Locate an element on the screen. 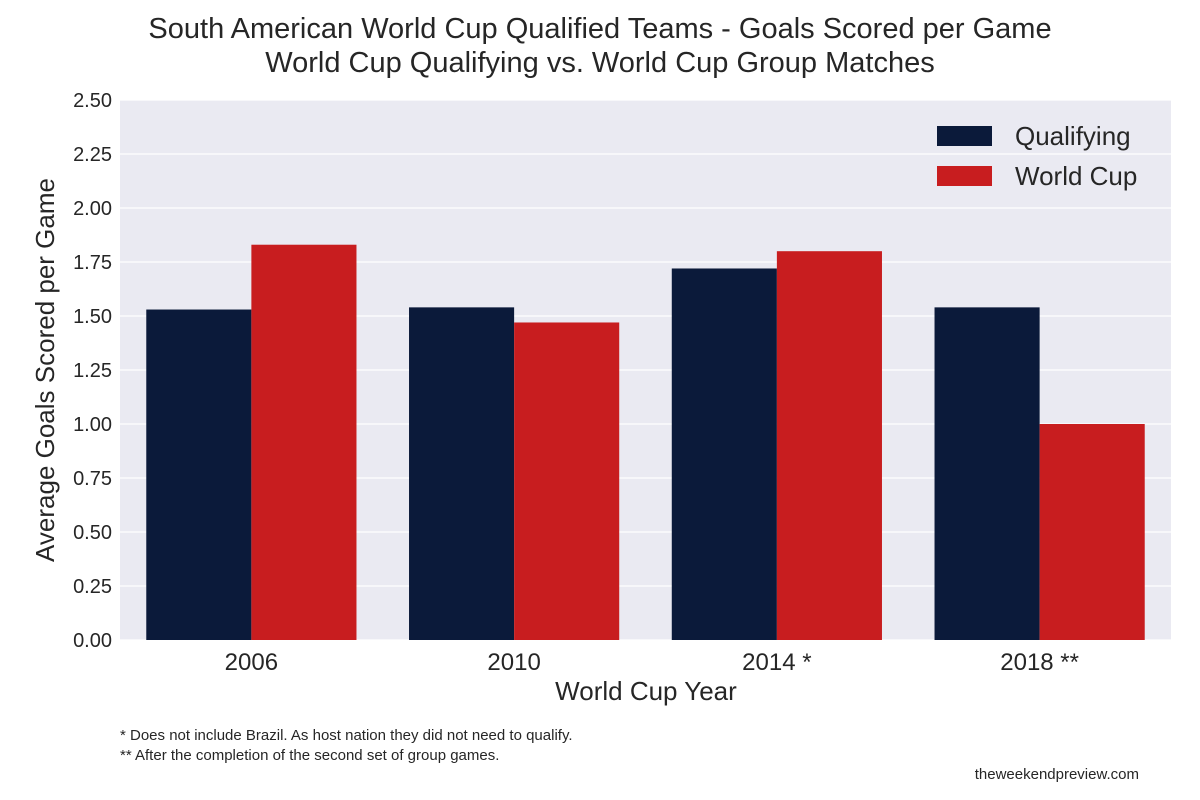 The height and width of the screenshot is (800, 1200). x-tick-label: 2006 is located at coordinates (251, 662).